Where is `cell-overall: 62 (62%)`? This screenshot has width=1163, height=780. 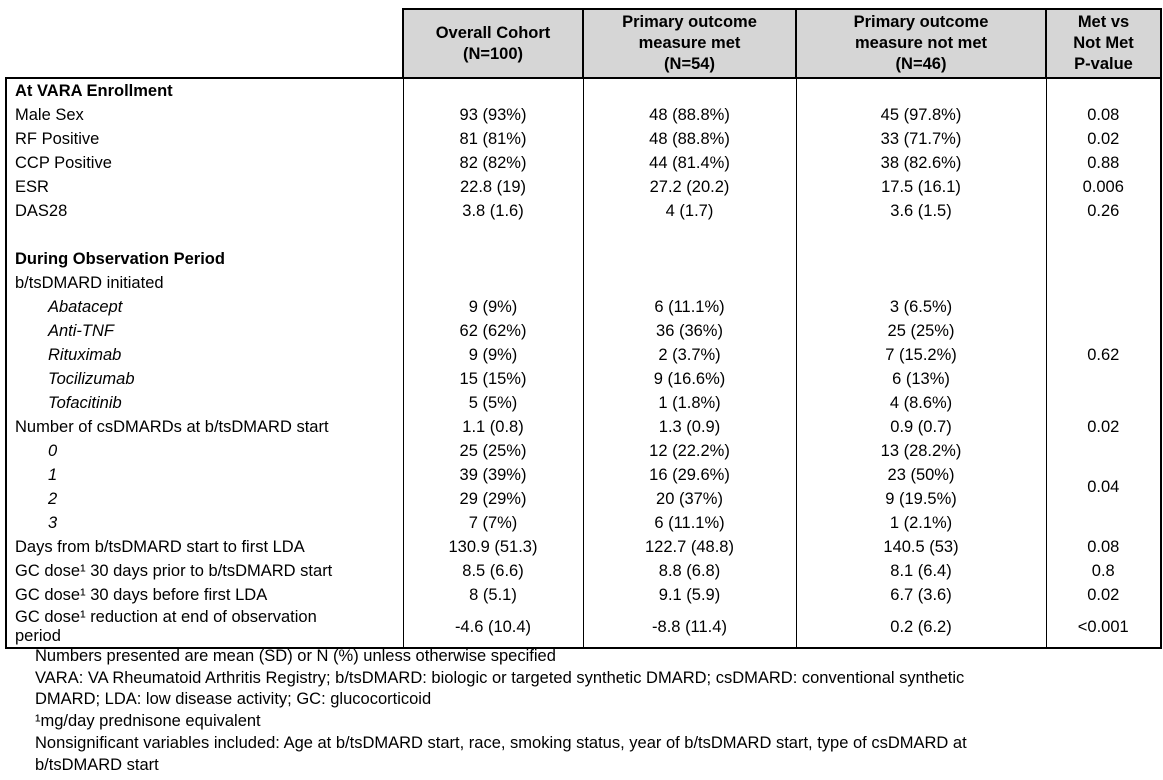
cell-overall: 62 (62%) is located at coordinates (493, 331).